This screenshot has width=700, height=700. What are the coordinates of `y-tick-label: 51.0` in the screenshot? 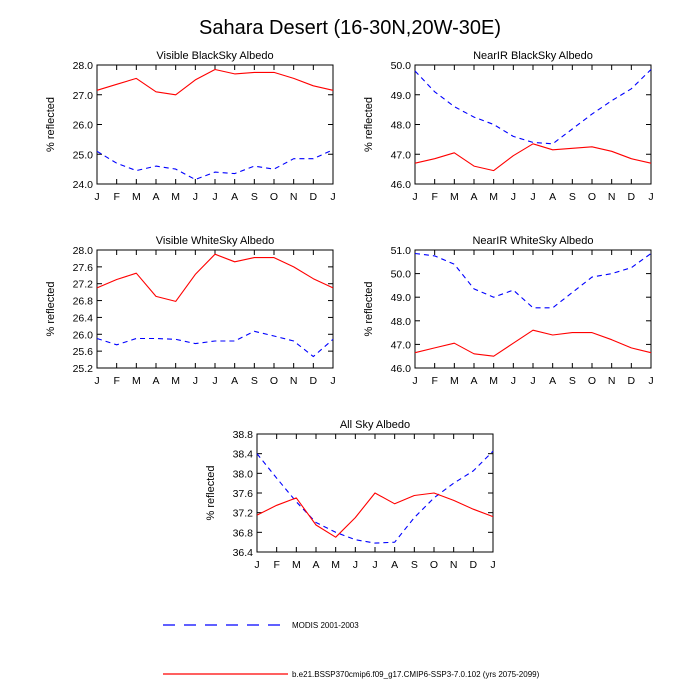 It's located at (401, 251).